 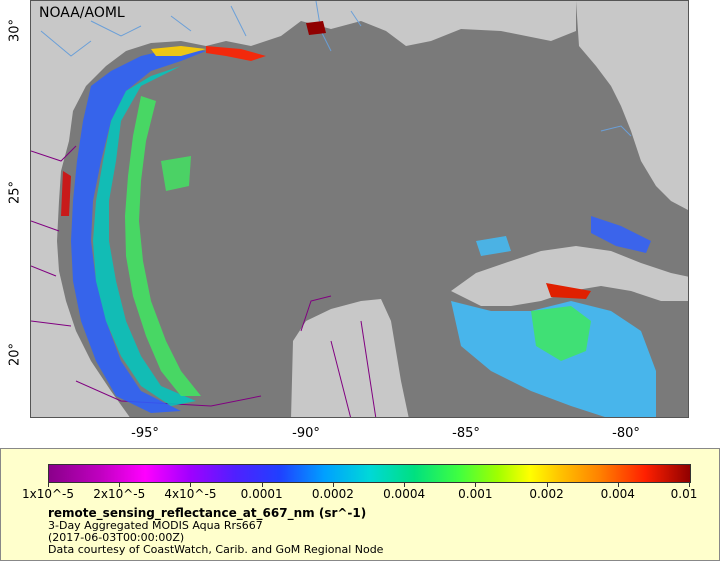 I want to click on colorbar-tick-label: 0.002, so click(x=546, y=494).